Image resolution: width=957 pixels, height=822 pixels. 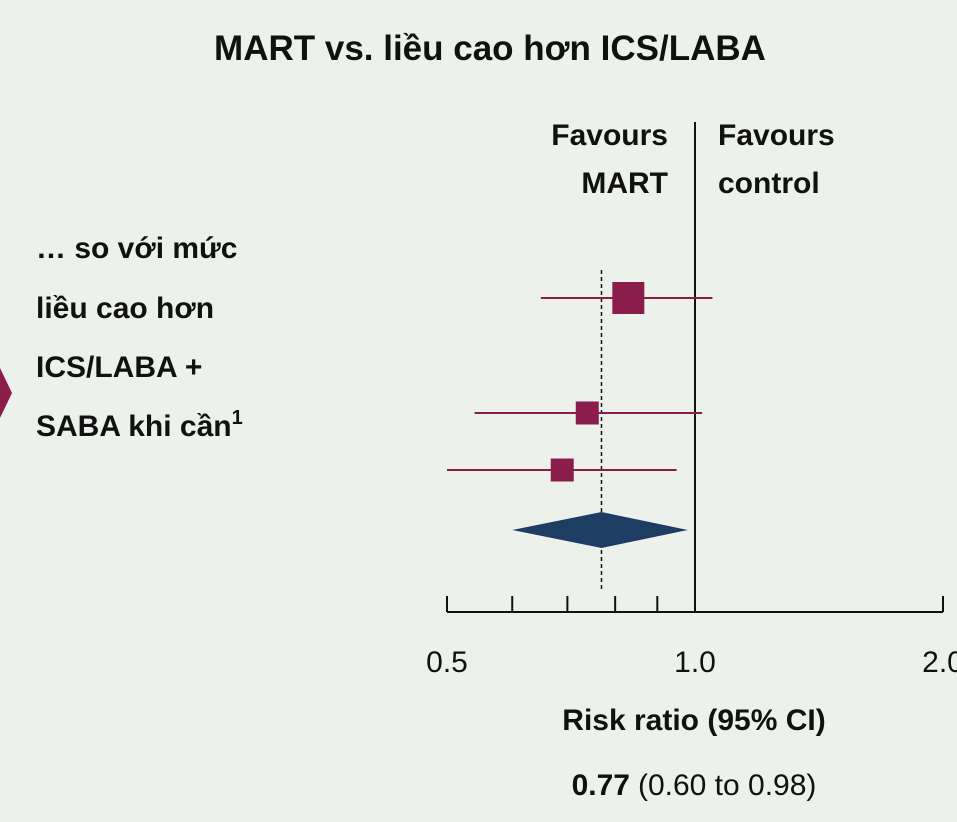 What do you see at coordinates (769, 183) in the screenshot?
I see `right-header: control` at bounding box center [769, 183].